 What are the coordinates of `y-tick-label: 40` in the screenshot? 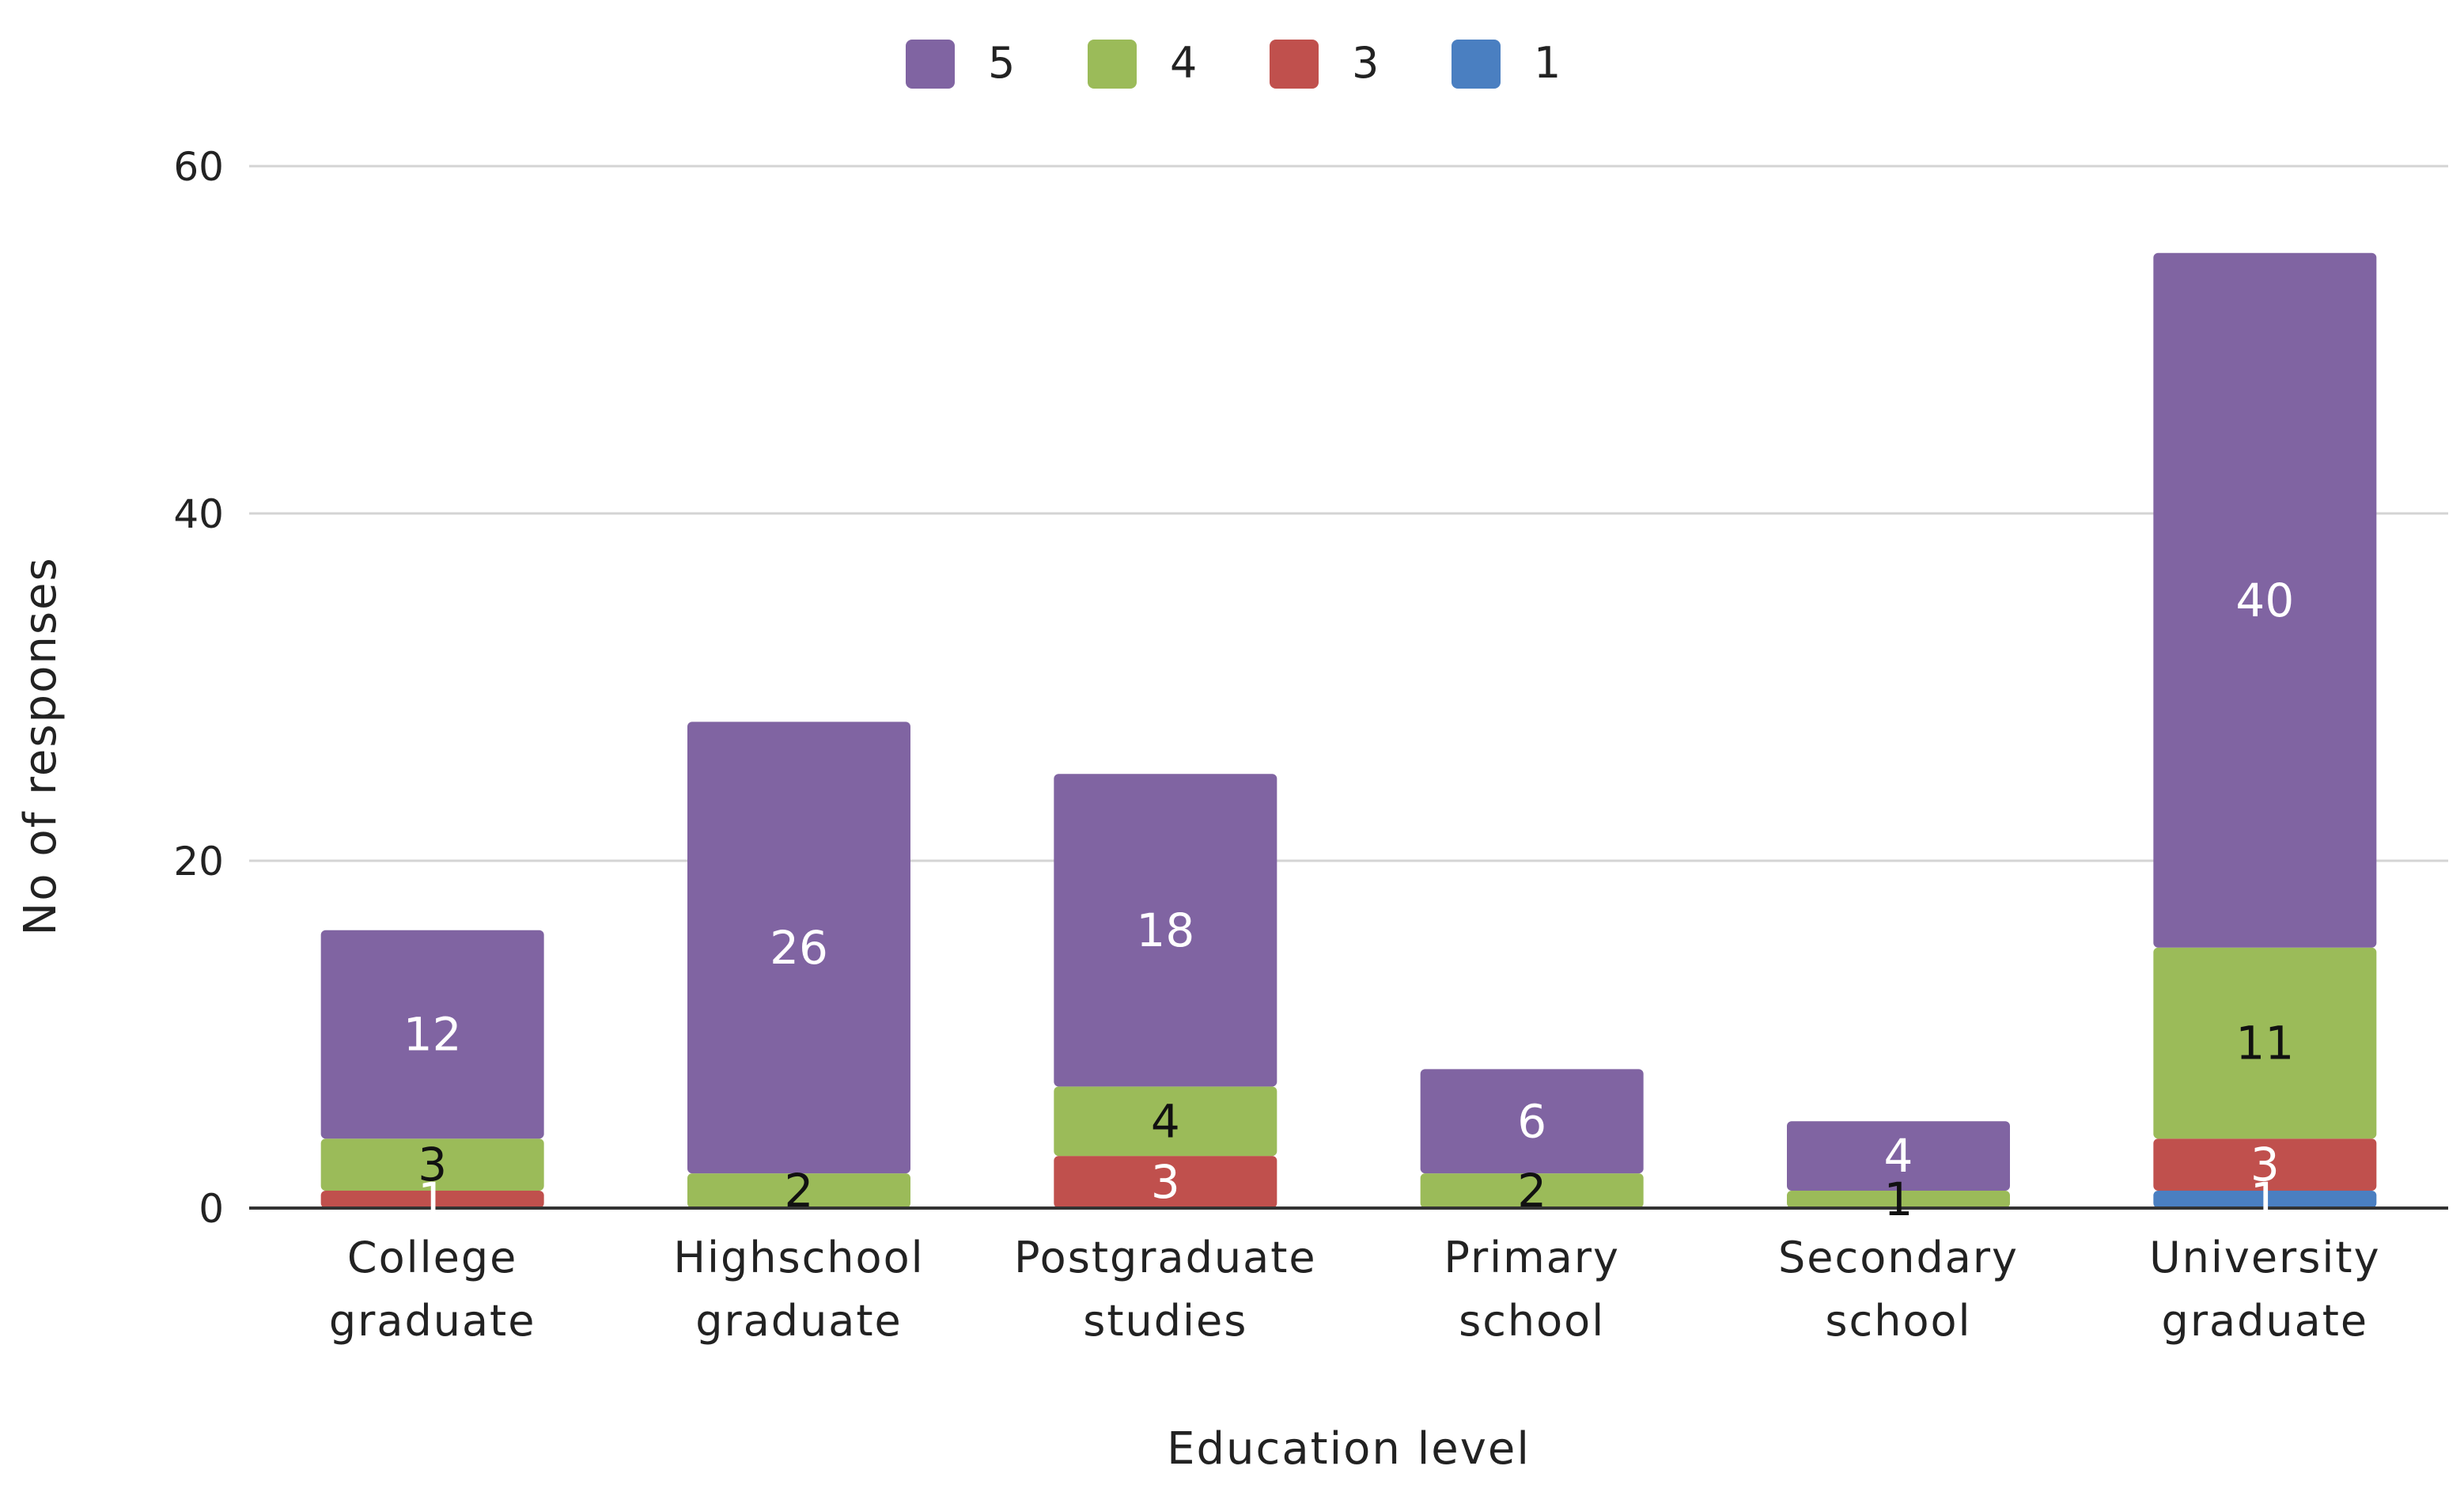 It's located at (198, 514).